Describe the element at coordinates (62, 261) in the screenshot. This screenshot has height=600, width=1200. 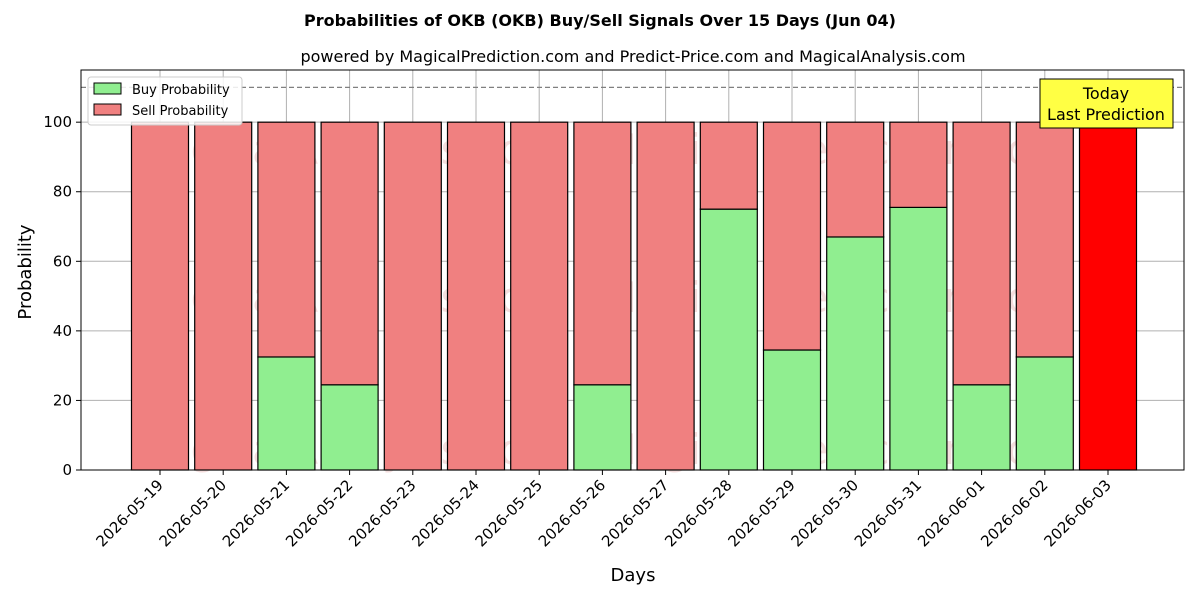
I see `y-tick-label: 60` at that location.